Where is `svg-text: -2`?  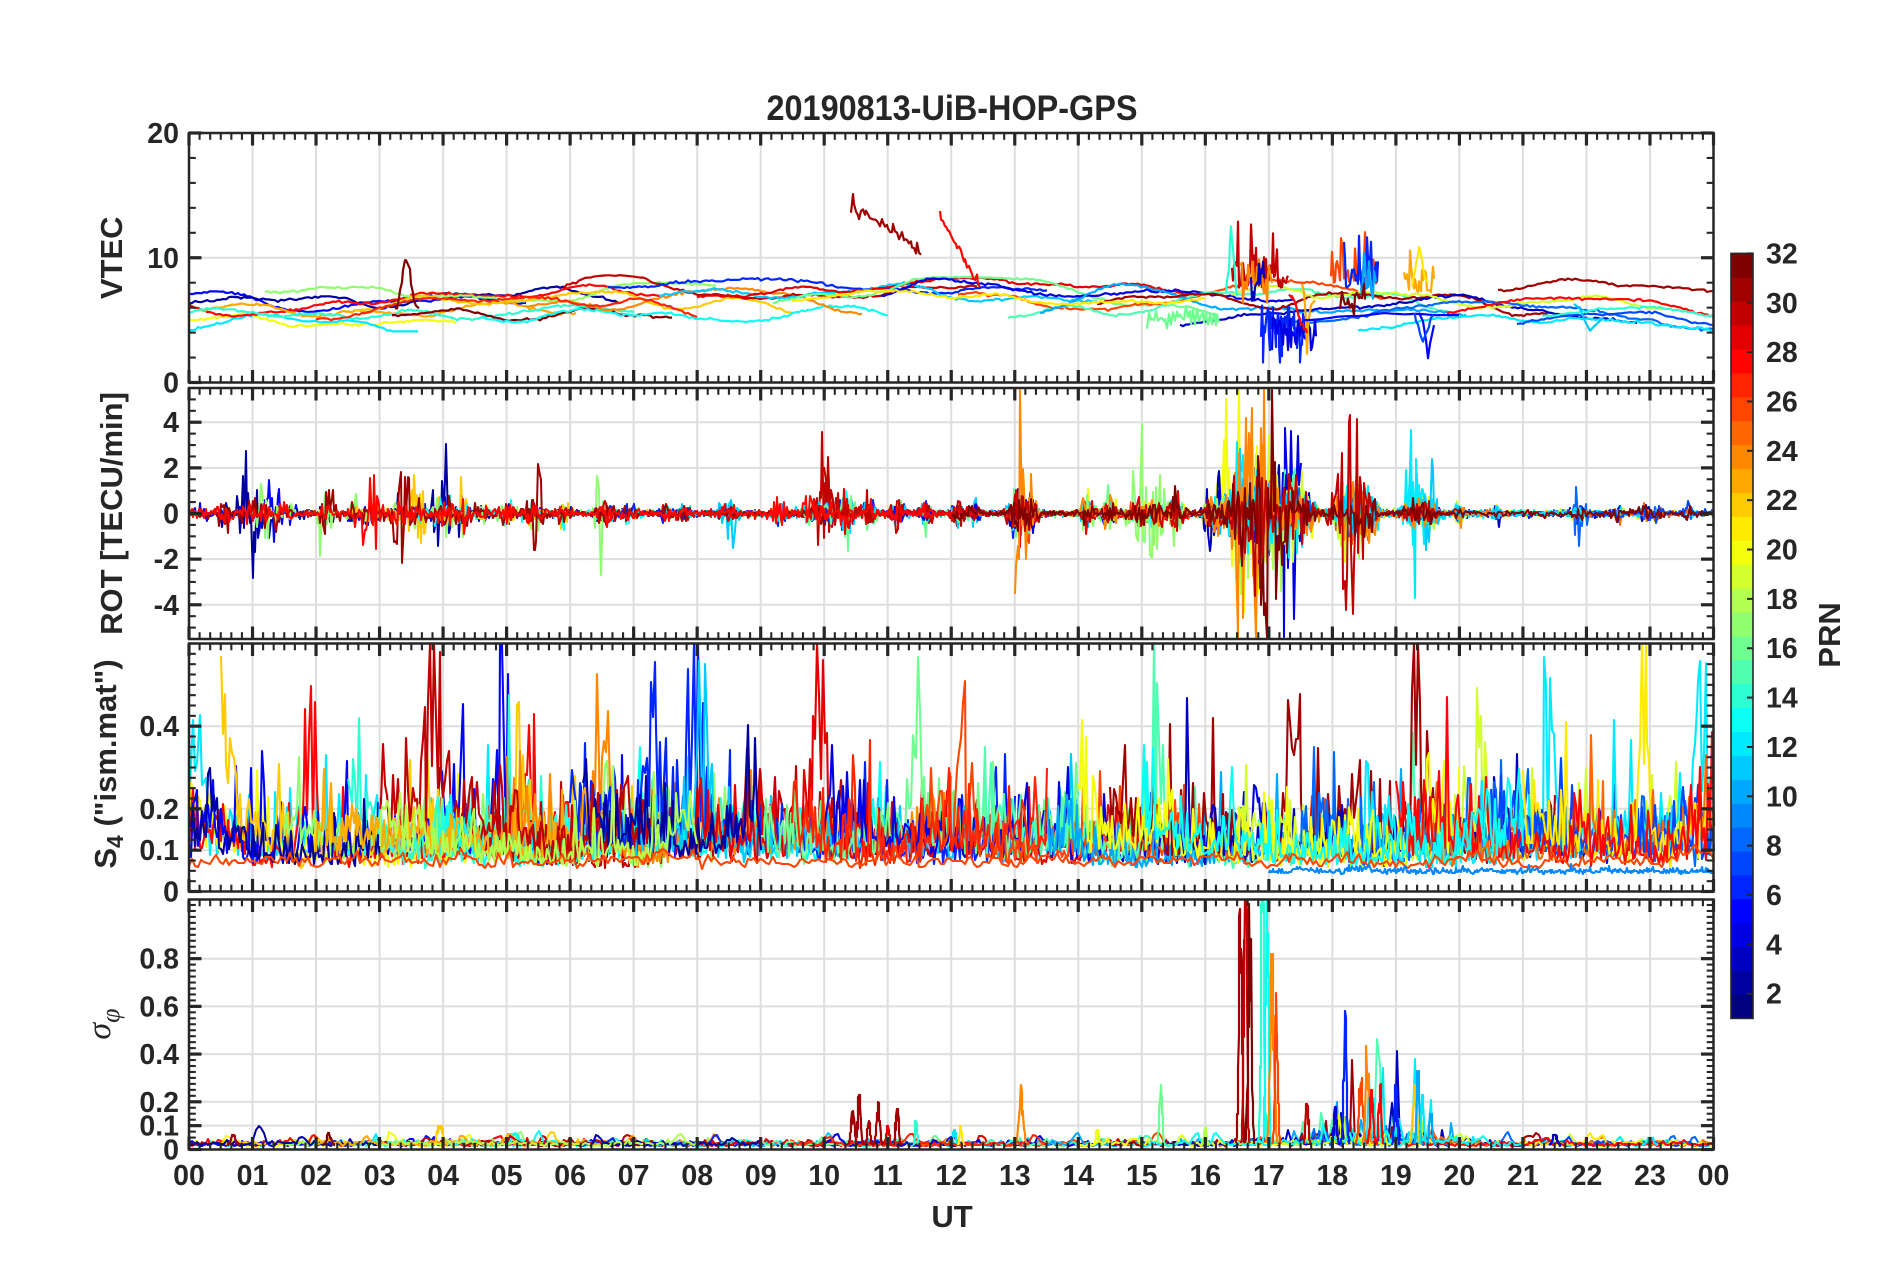 svg-text: -2 is located at coordinates (166, 560).